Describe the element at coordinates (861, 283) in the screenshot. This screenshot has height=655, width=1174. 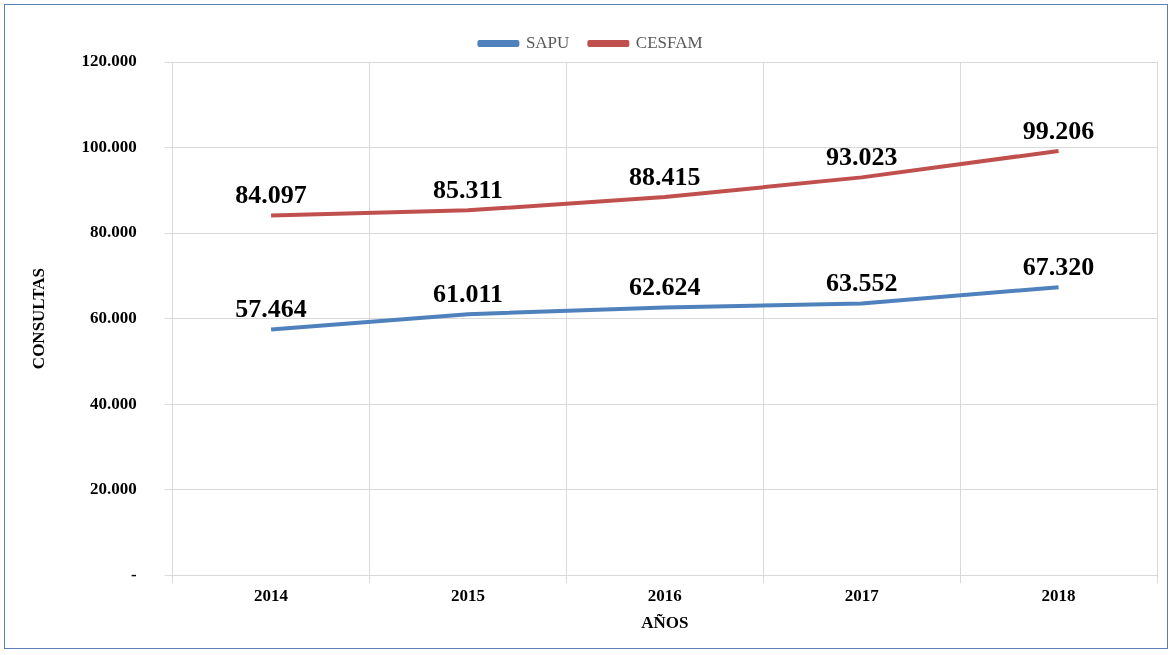
I see `data-label: 63.552` at that location.